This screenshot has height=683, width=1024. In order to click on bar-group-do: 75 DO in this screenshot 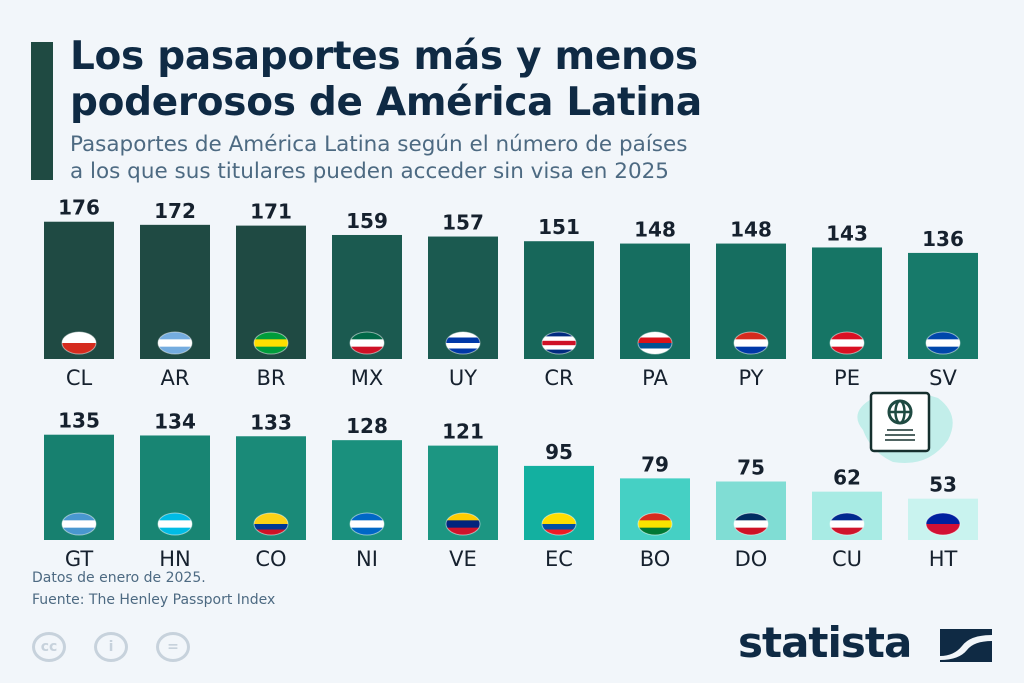, I will do `click(751, 513)`.